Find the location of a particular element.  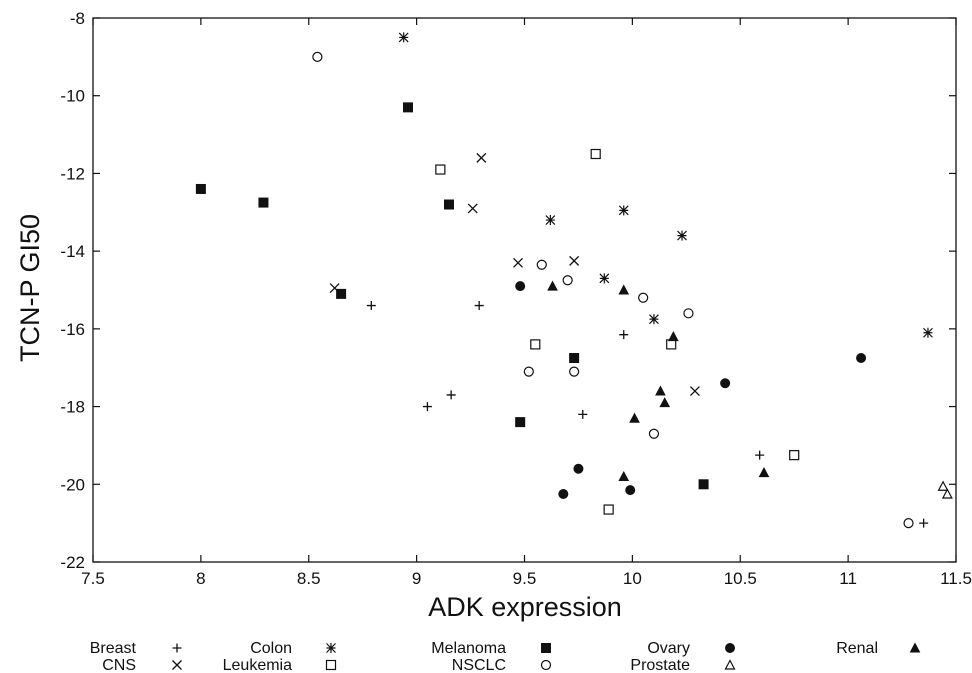

legend-marker-colon is located at coordinates (331, 648).